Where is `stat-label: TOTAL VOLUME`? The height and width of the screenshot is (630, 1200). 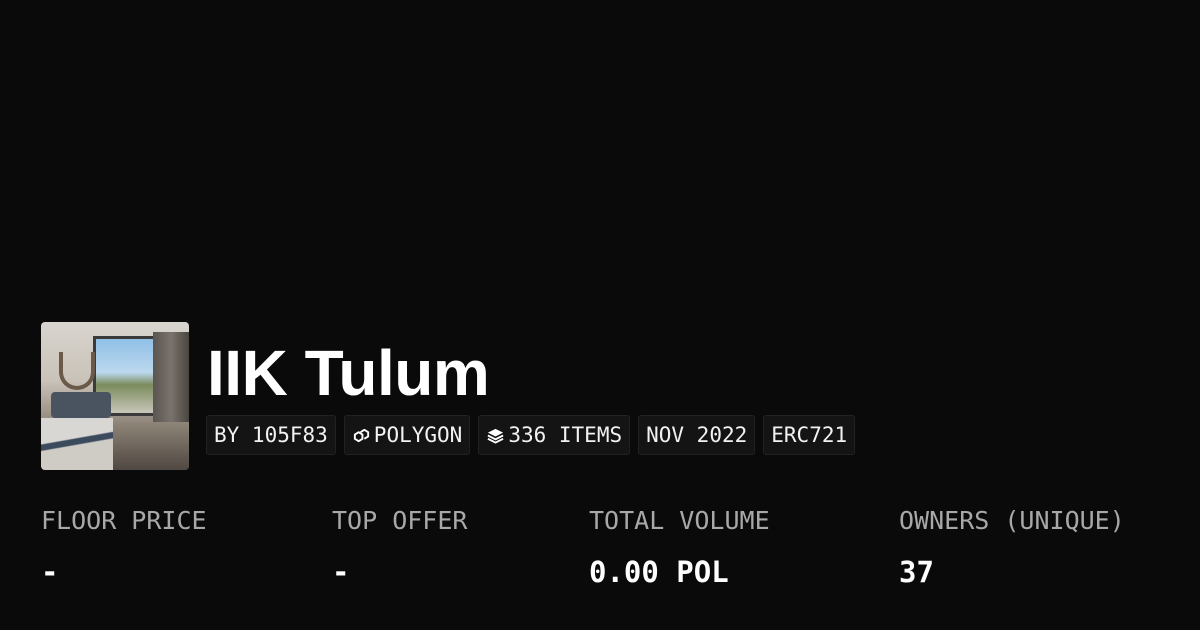
stat-label: TOTAL VOLUME is located at coordinates (679, 520).